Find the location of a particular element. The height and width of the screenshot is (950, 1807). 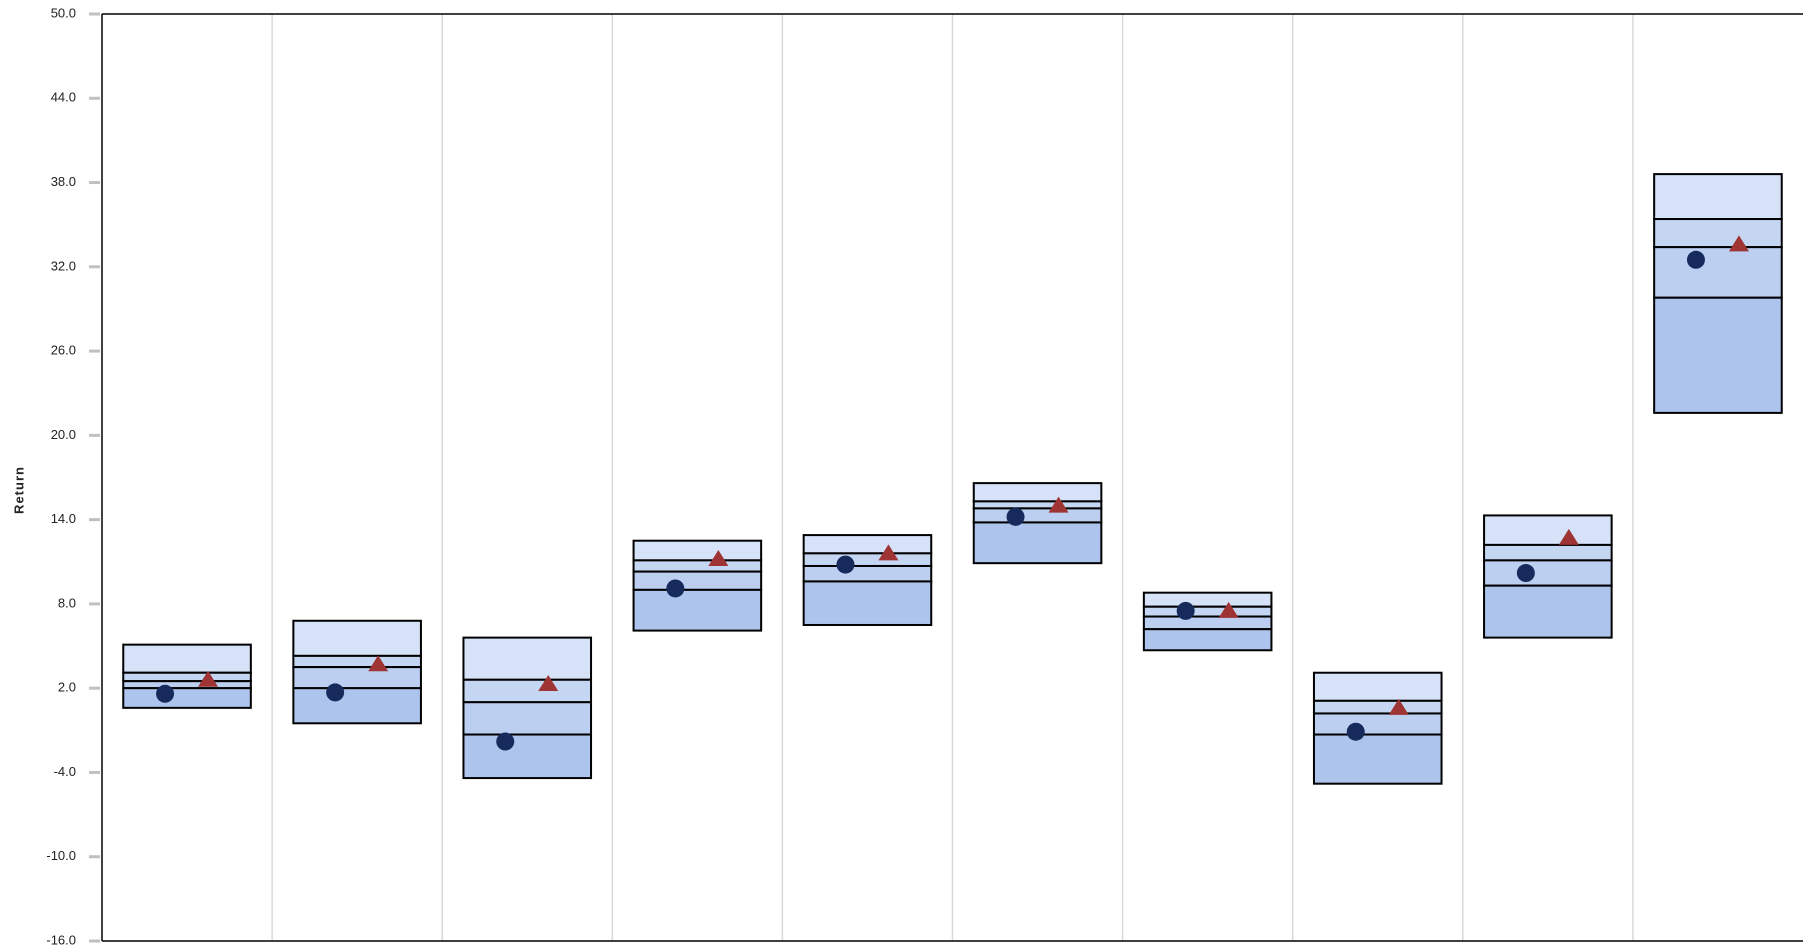

y-tick-label: -10.0 is located at coordinates (61, 855).